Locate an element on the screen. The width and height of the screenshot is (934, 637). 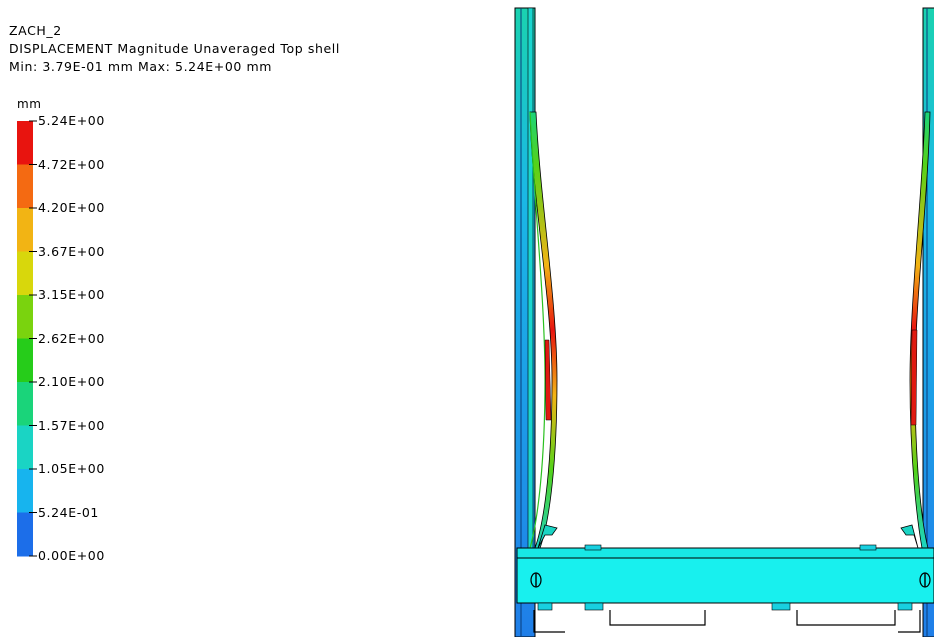
legend-tick-label: 5.24E-01 is located at coordinates (68, 512).